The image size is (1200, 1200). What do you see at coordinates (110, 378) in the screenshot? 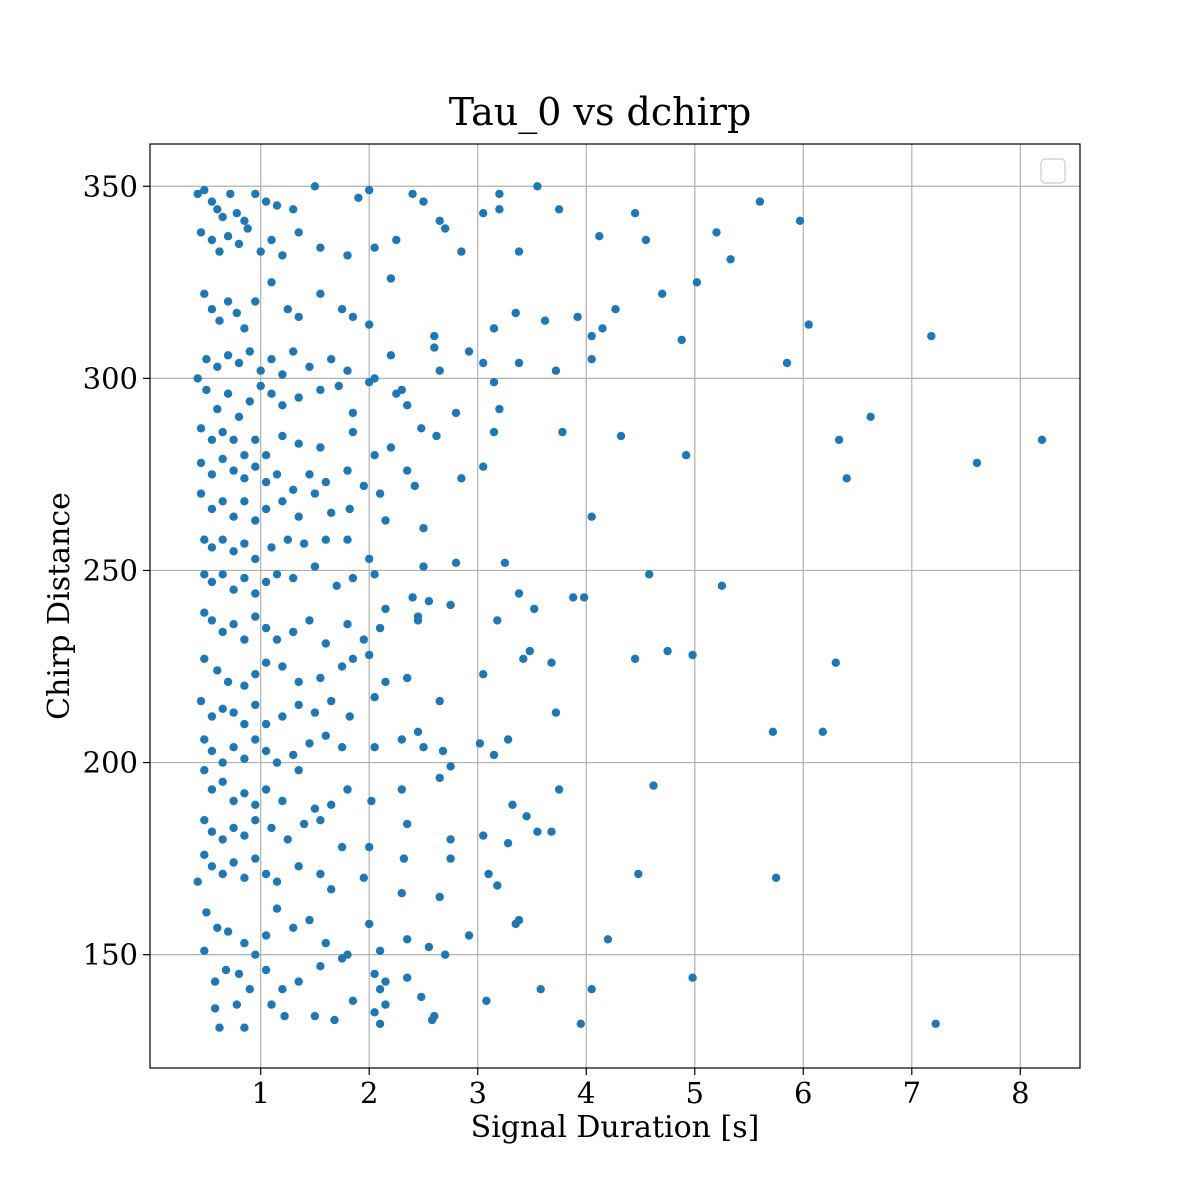
I see `y-tick-label: 300` at bounding box center [110, 378].